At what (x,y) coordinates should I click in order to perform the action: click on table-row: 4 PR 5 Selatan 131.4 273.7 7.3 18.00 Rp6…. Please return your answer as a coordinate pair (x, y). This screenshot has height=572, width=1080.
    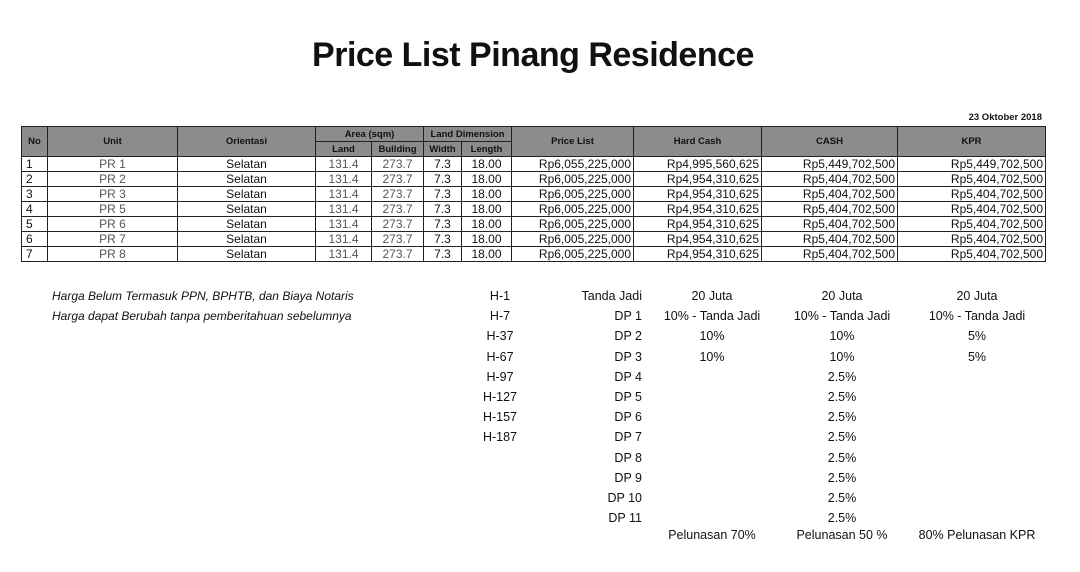
    Looking at the image, I should click on (533, 209).